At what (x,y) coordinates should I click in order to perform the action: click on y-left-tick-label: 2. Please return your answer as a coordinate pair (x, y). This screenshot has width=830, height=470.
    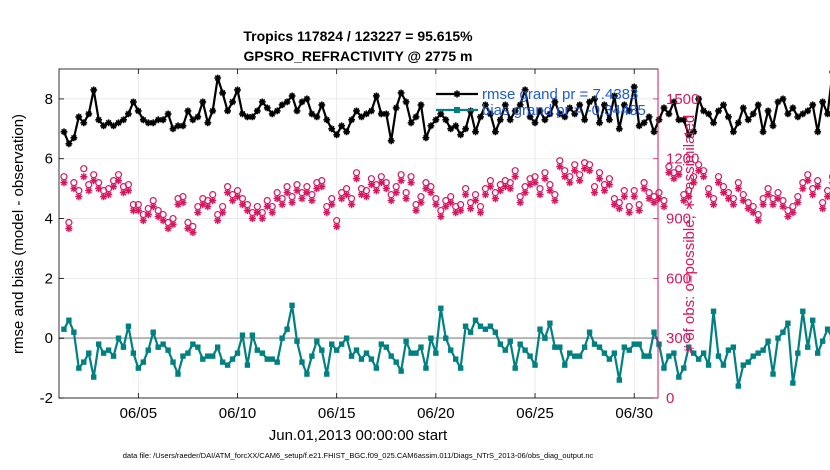
    Looking at the image, I should click on (49, 278).